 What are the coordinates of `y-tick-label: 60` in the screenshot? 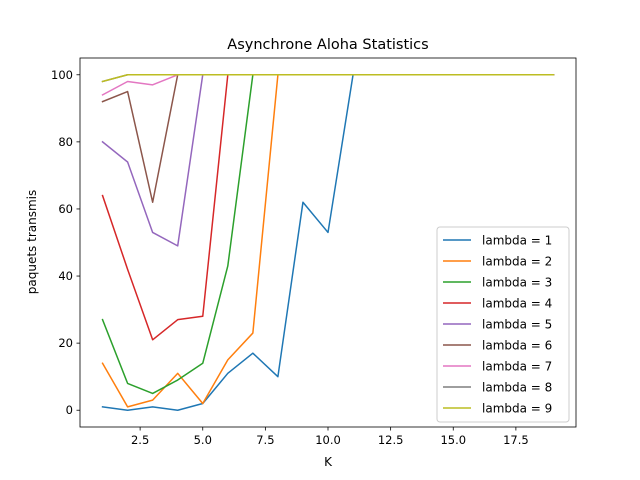 It's located at (65, 209).